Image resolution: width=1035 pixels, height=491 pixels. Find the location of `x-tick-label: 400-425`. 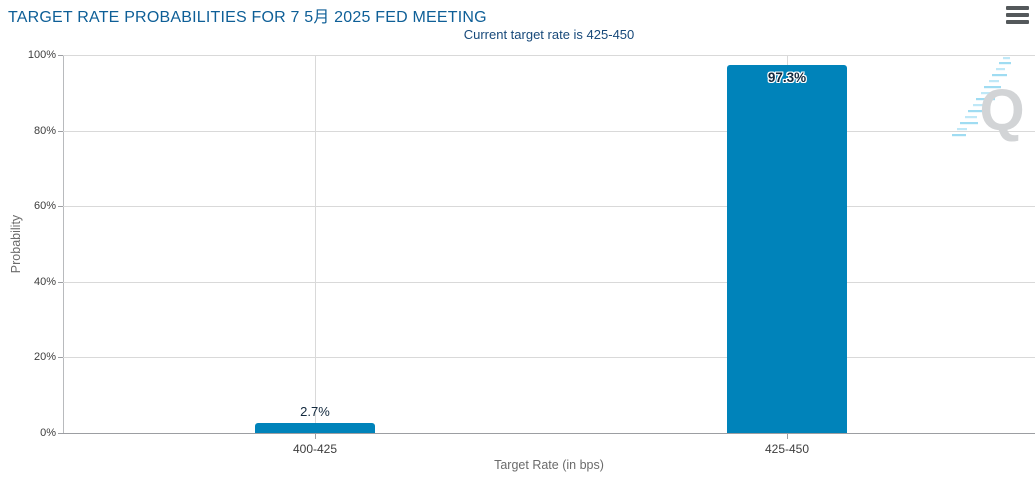

x-tick-label: 400-425 is located at coordinates (315, 449).